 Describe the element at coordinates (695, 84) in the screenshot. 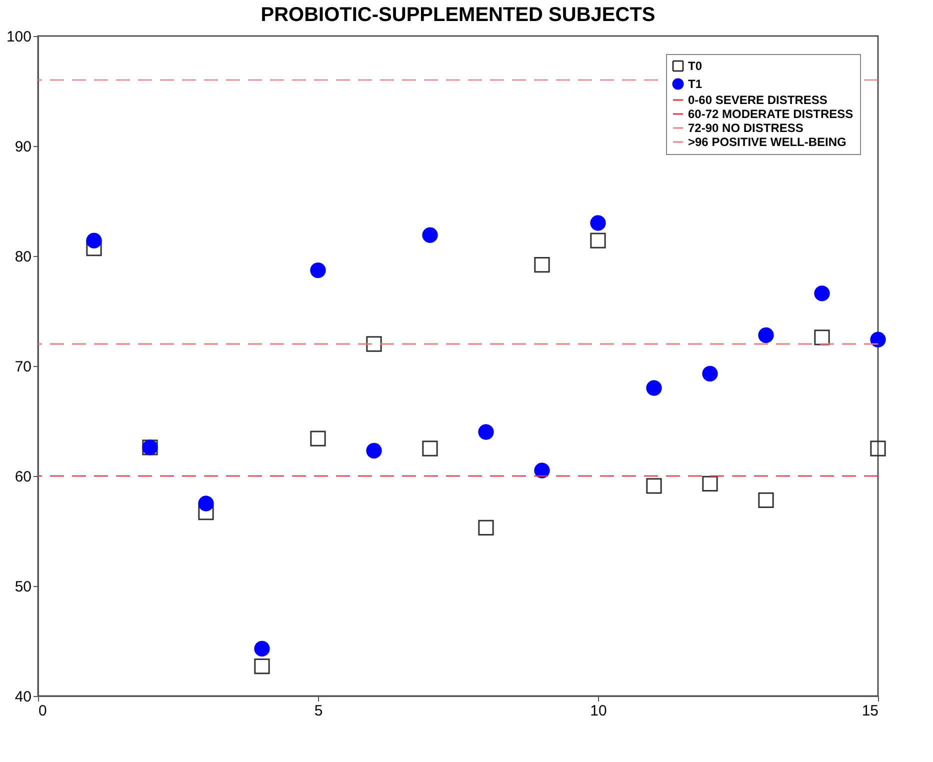

I see `legend-label: T1` at that location.